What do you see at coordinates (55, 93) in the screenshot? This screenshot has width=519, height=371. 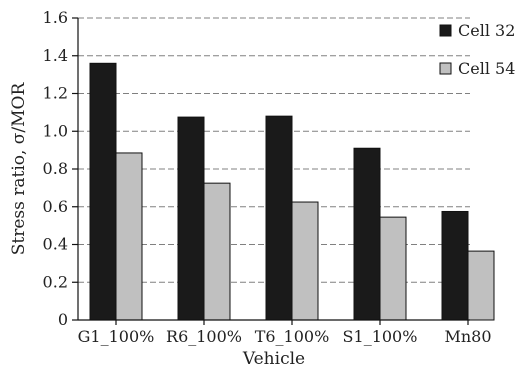 I see `y-tick-label: 1.2` at bounding box center [55, 93].